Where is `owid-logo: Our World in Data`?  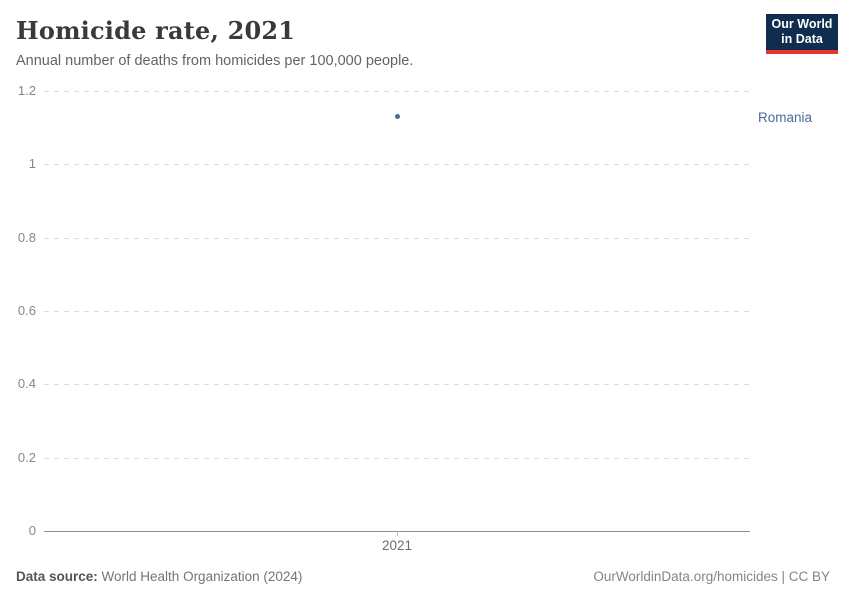 owid-logo: Our World in Data is located at coordinates (802, 34).